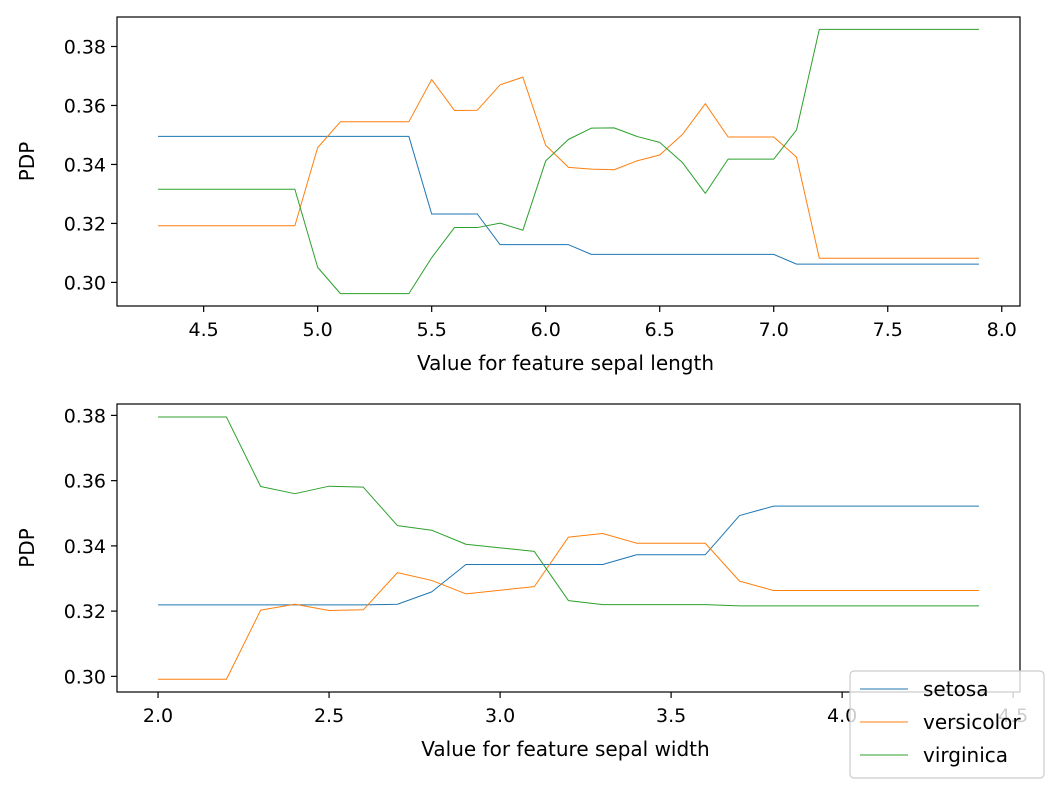  Describe the element at coordinates (565, 749) in the screenshot. I see `x-axis-label: Value for feature sepal width` at that location.